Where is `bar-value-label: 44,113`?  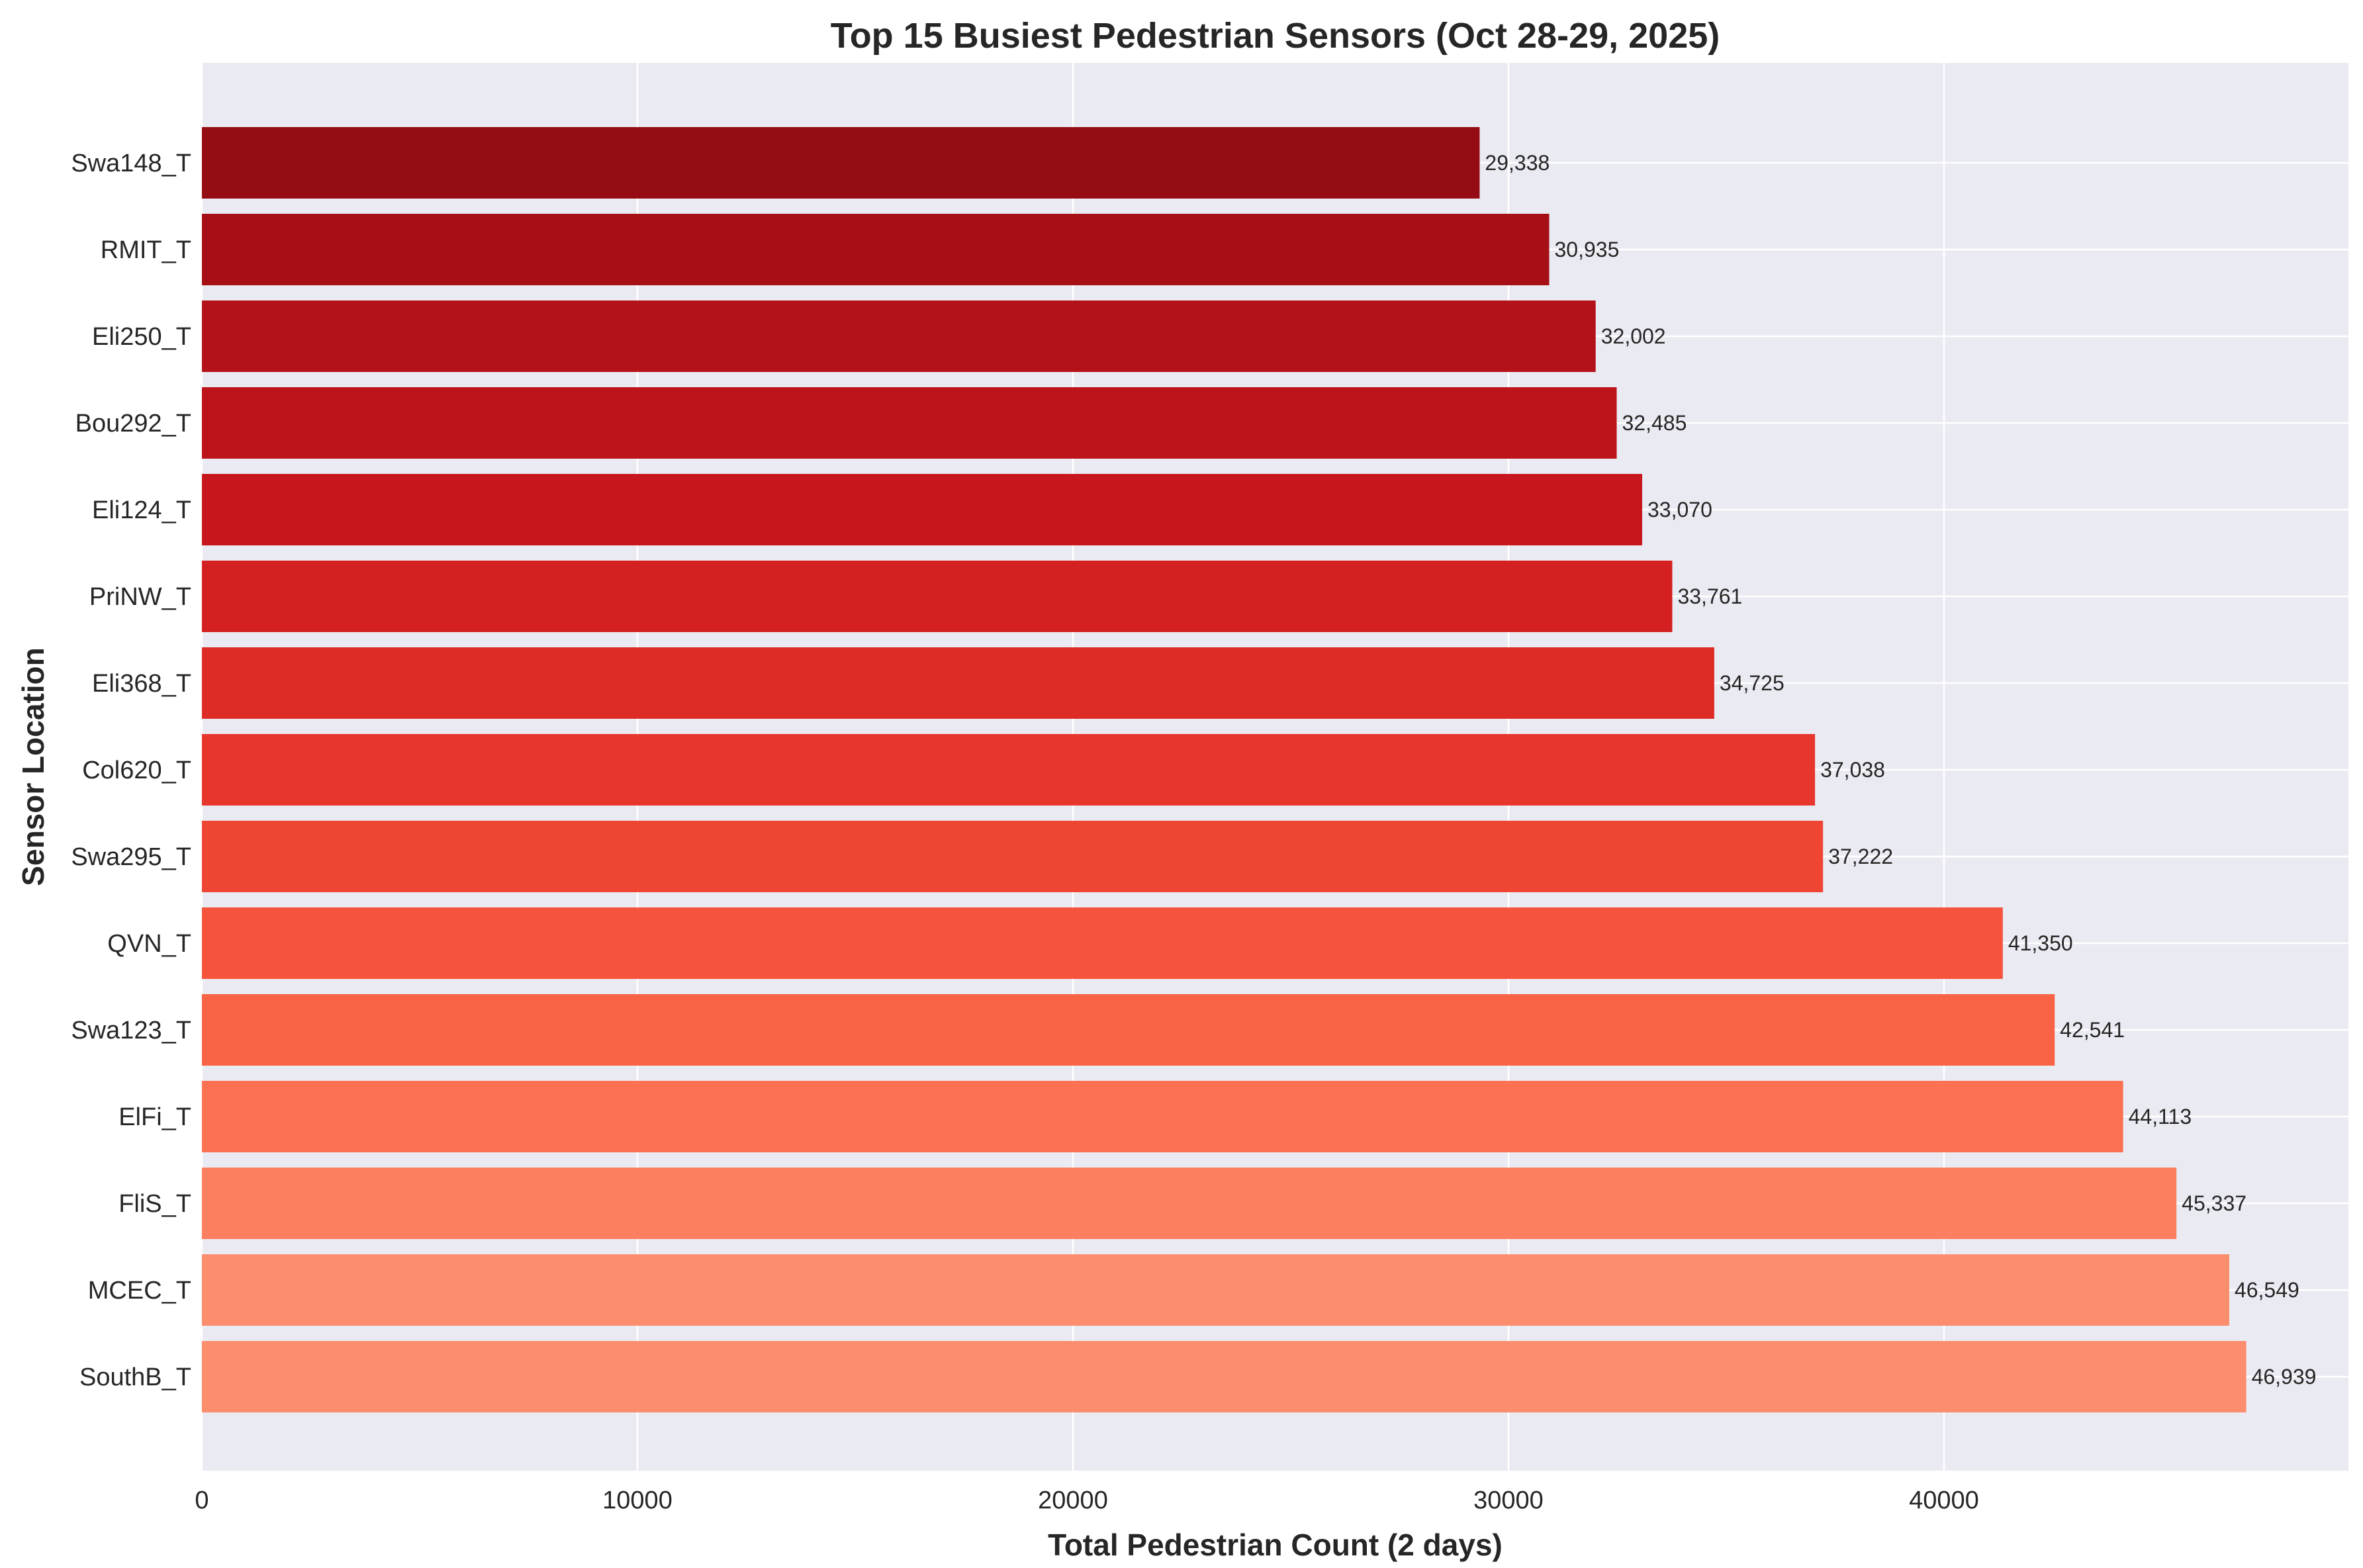
bar-value-label: 44,113 is located at coordinates (2160, 1117).